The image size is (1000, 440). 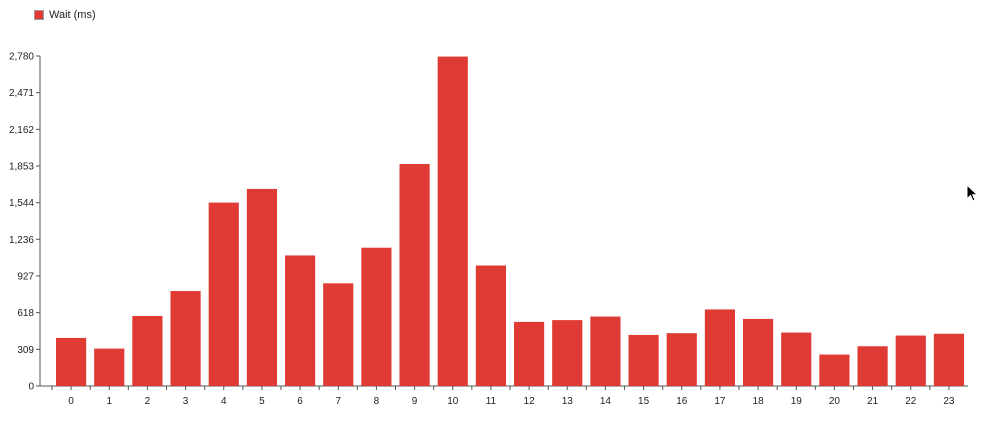 What do you see at coordinates (21, 167) in the screenshot?
I see `y-tick-label: 1,853` at bounding box center [21, 167].